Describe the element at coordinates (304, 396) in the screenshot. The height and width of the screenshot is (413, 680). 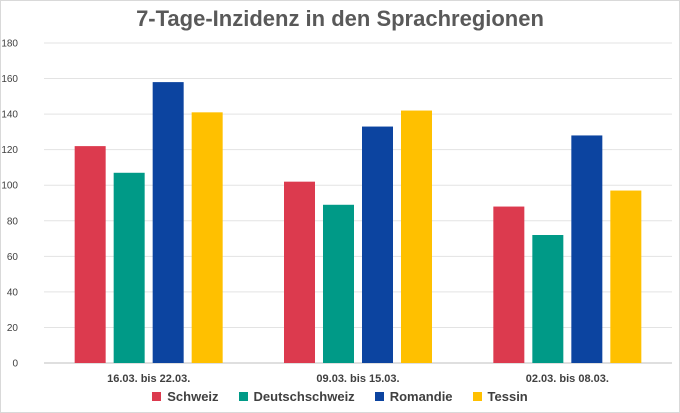
I see `legend-label: Deutschschweiz` at that location.